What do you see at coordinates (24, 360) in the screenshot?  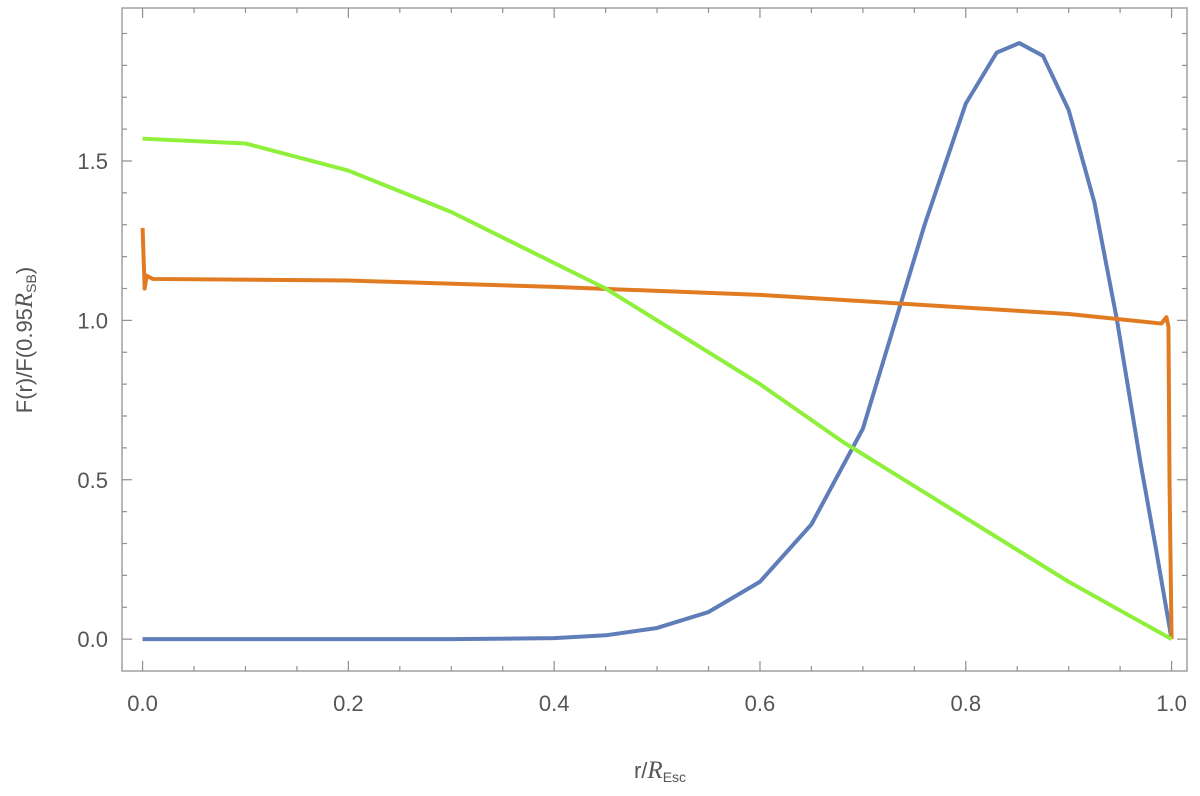 I see `y-label-main: F(r)/F(0.95` at bounding box center [24, 360].